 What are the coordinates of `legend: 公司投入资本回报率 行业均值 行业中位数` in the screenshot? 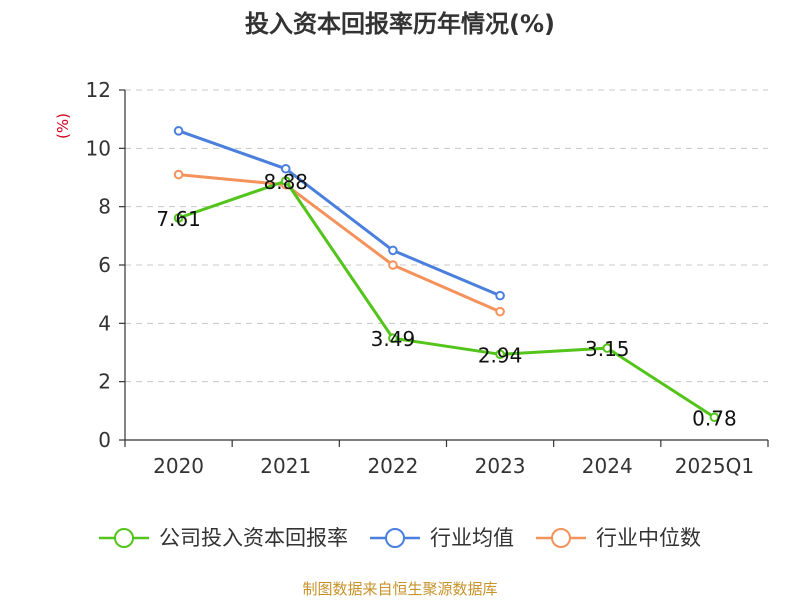 It's located at (400, 538).